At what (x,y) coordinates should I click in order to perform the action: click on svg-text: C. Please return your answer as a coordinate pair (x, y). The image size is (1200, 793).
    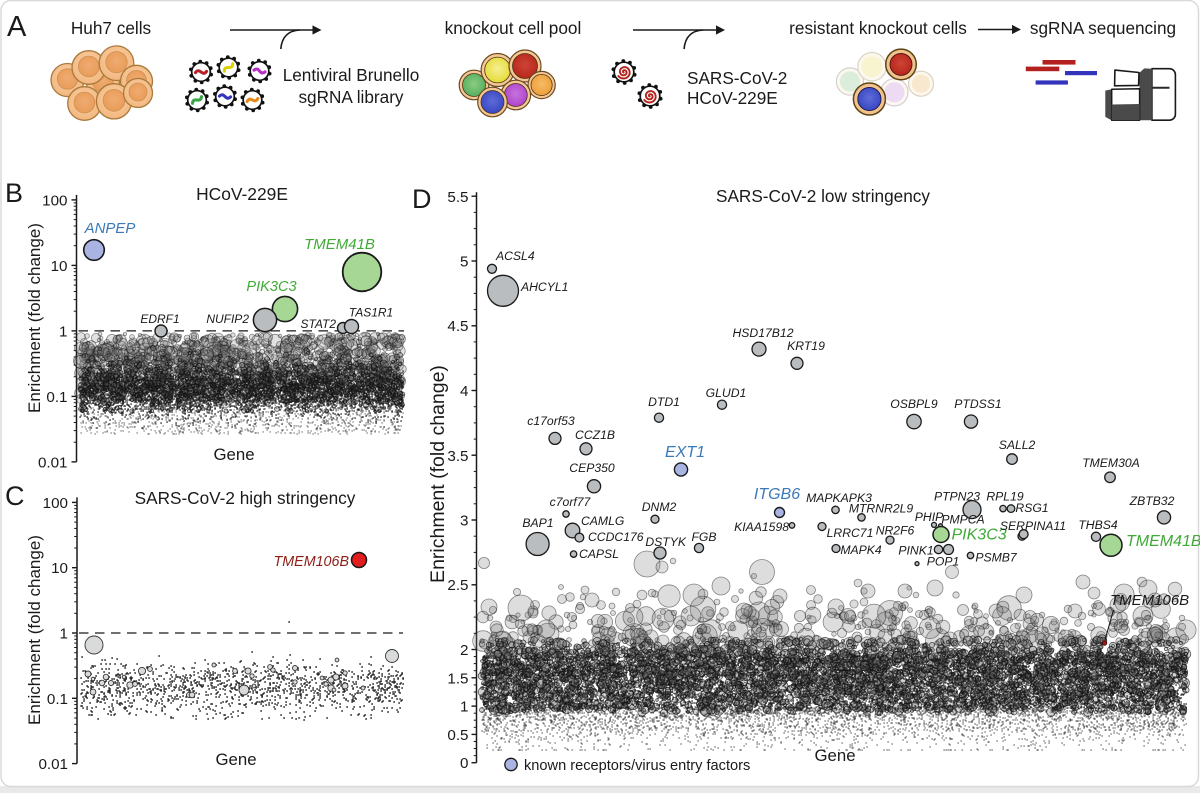
    Looking at the image, I should click on (15, 496).